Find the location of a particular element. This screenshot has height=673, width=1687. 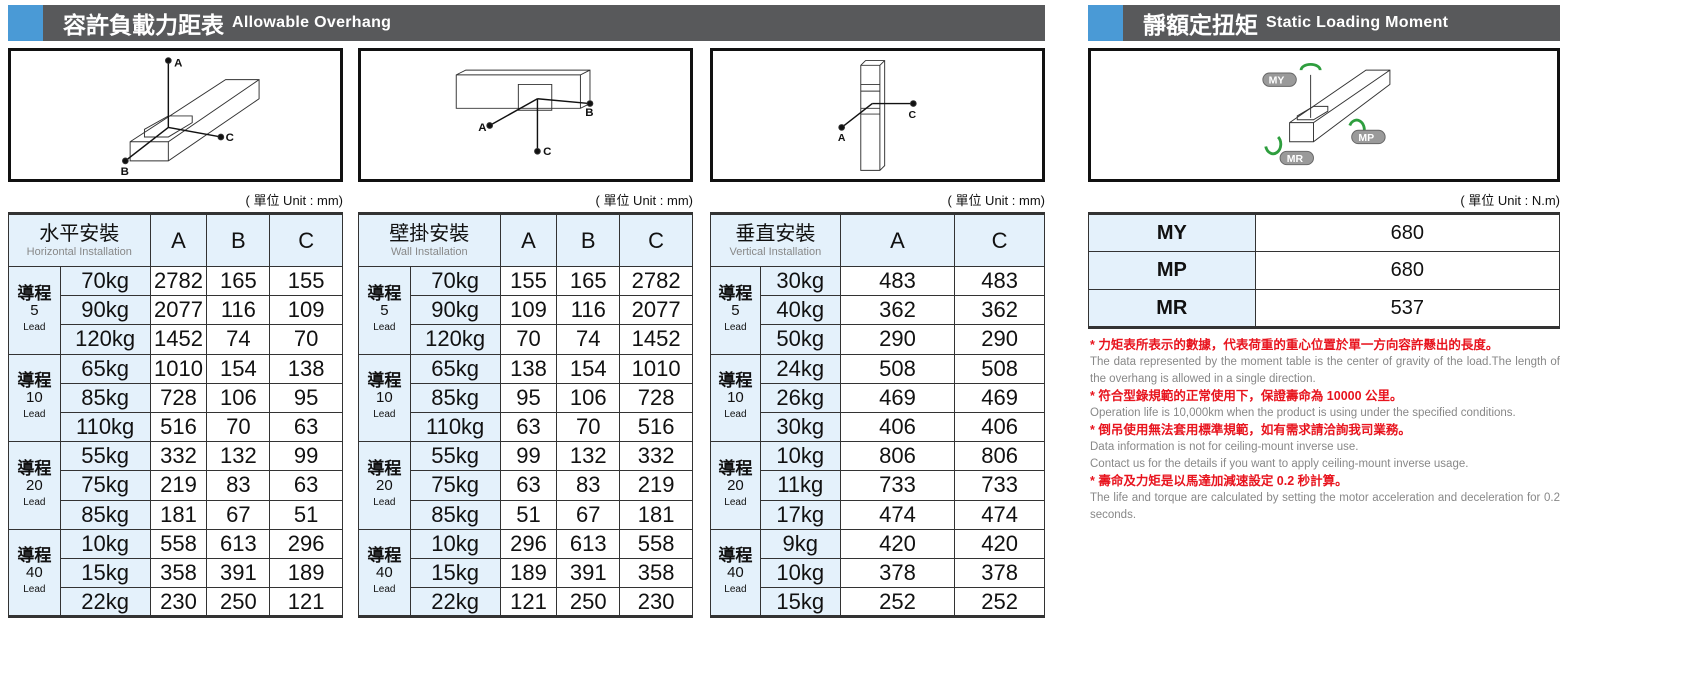

lead-value: 40 is located at coordinates (735, 572).